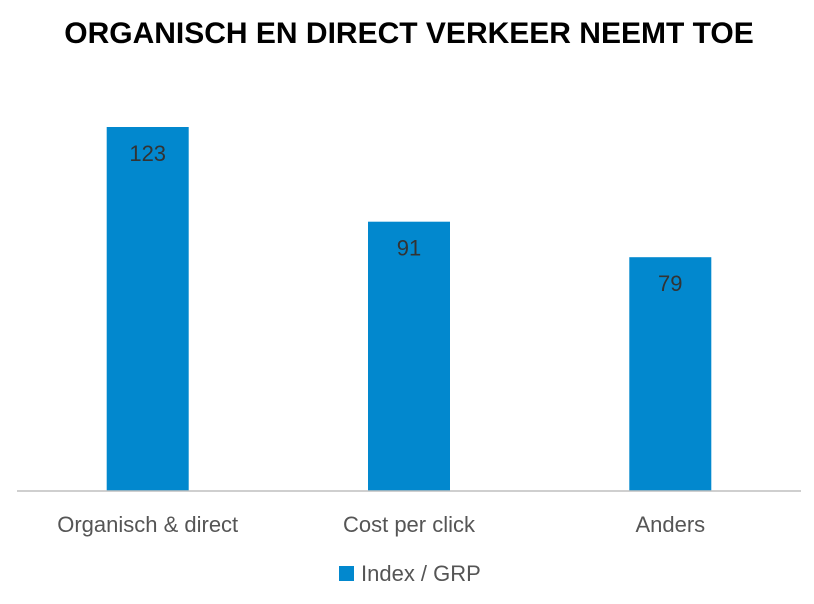 This screenshot has width=814, height=604. I want to click on legend-label-index-grp: Index / GRP, so click(421, 573).